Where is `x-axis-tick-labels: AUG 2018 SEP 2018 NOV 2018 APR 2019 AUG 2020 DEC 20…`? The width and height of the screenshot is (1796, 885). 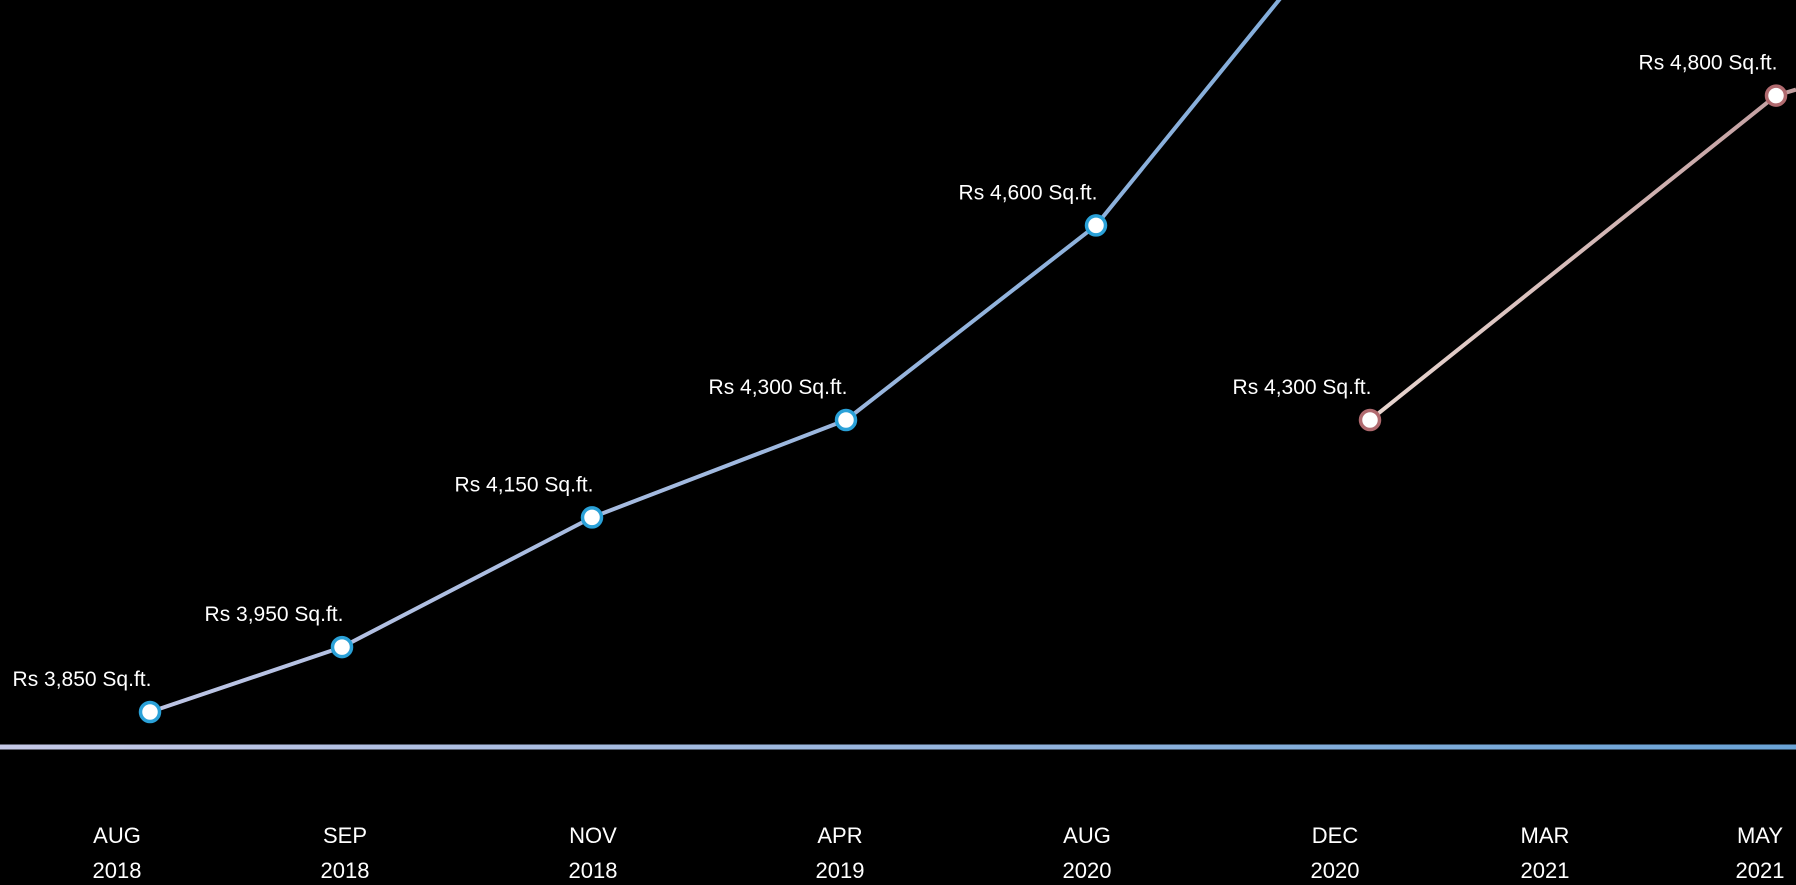 x-axis-tick-labels: AUG 2018 SEP 2018 NOV 2018 APR 2019 AUG 2020 DEC 20… is located at coordinates (939, 853).